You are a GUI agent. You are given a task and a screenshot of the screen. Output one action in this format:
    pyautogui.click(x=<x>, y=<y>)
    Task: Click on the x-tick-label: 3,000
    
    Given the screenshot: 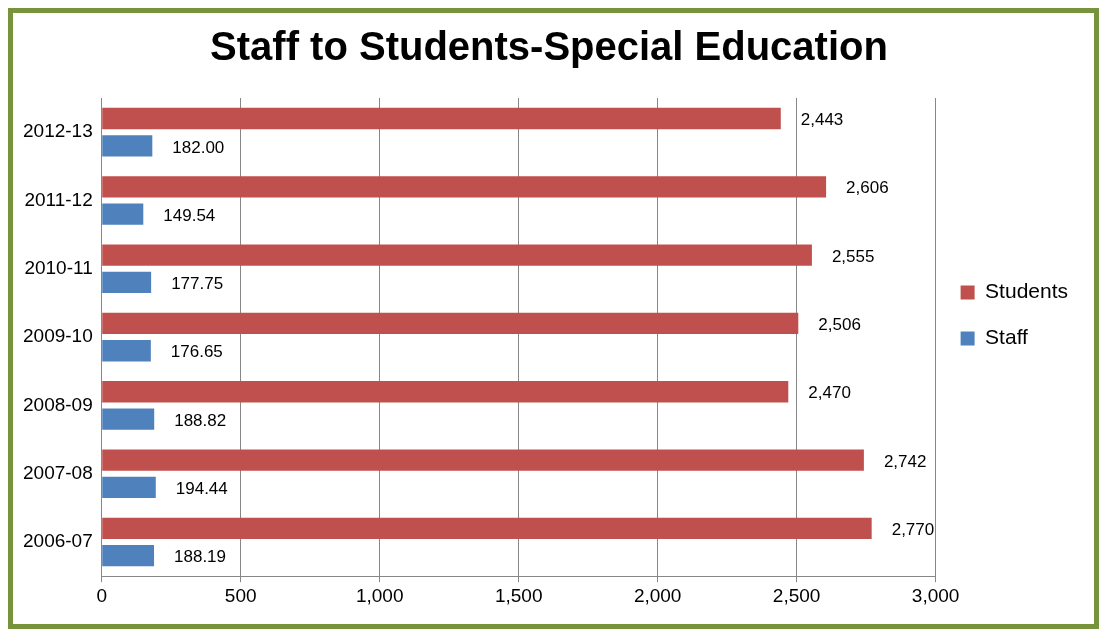 What is the action you would take?
    pyautogui.click(x=935, y=595)
    